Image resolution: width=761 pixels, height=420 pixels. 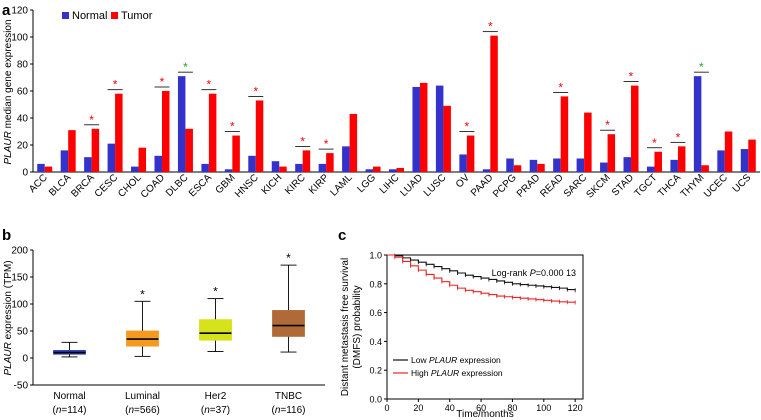 I want to click on category-label-cesc: CESC, so click(x=106, y=185).